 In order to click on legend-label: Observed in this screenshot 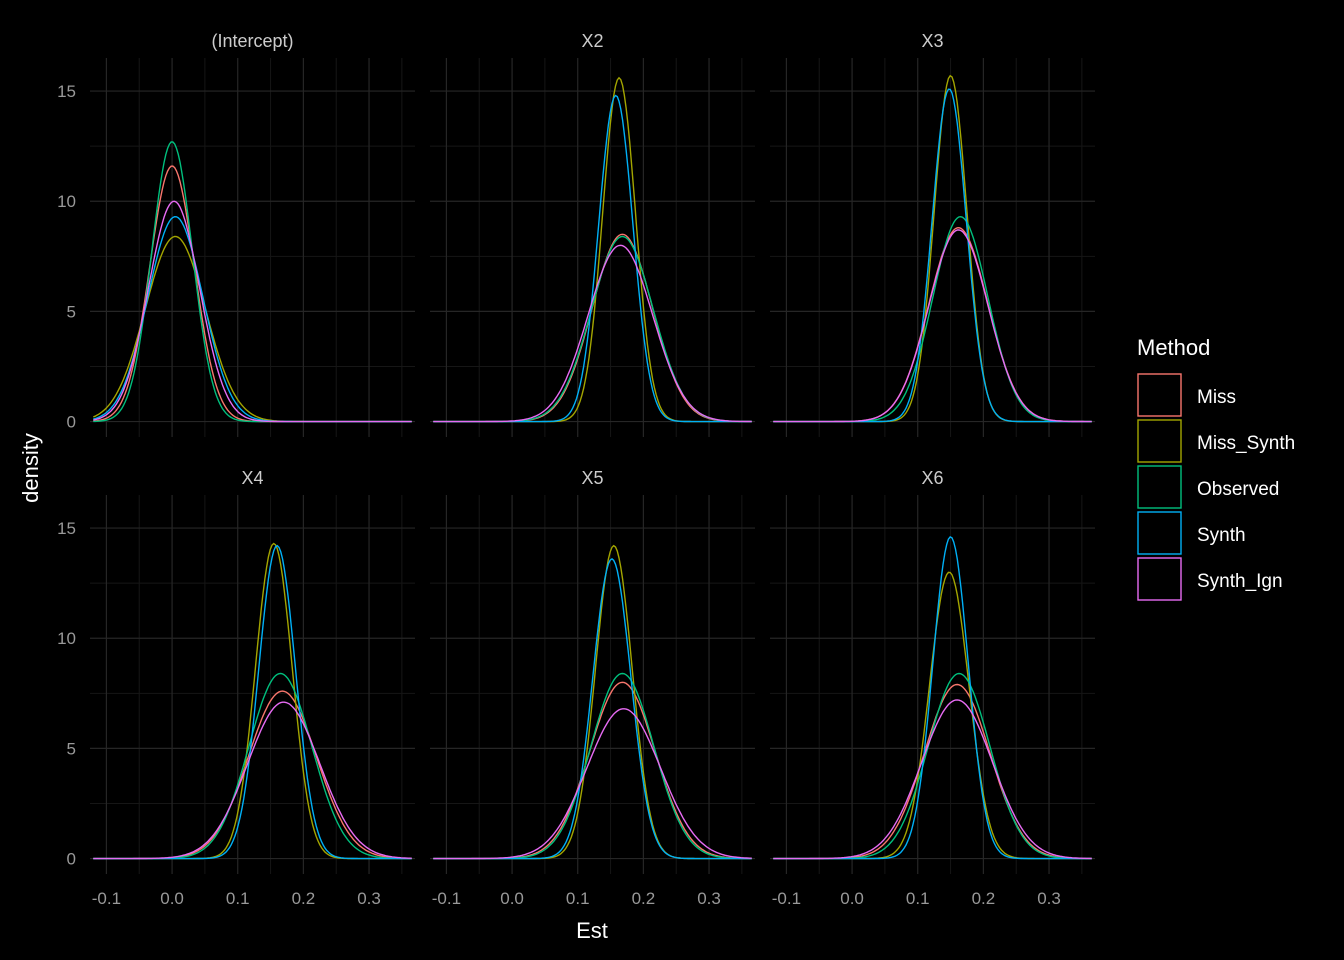, I will do `click(1238, 489)`.